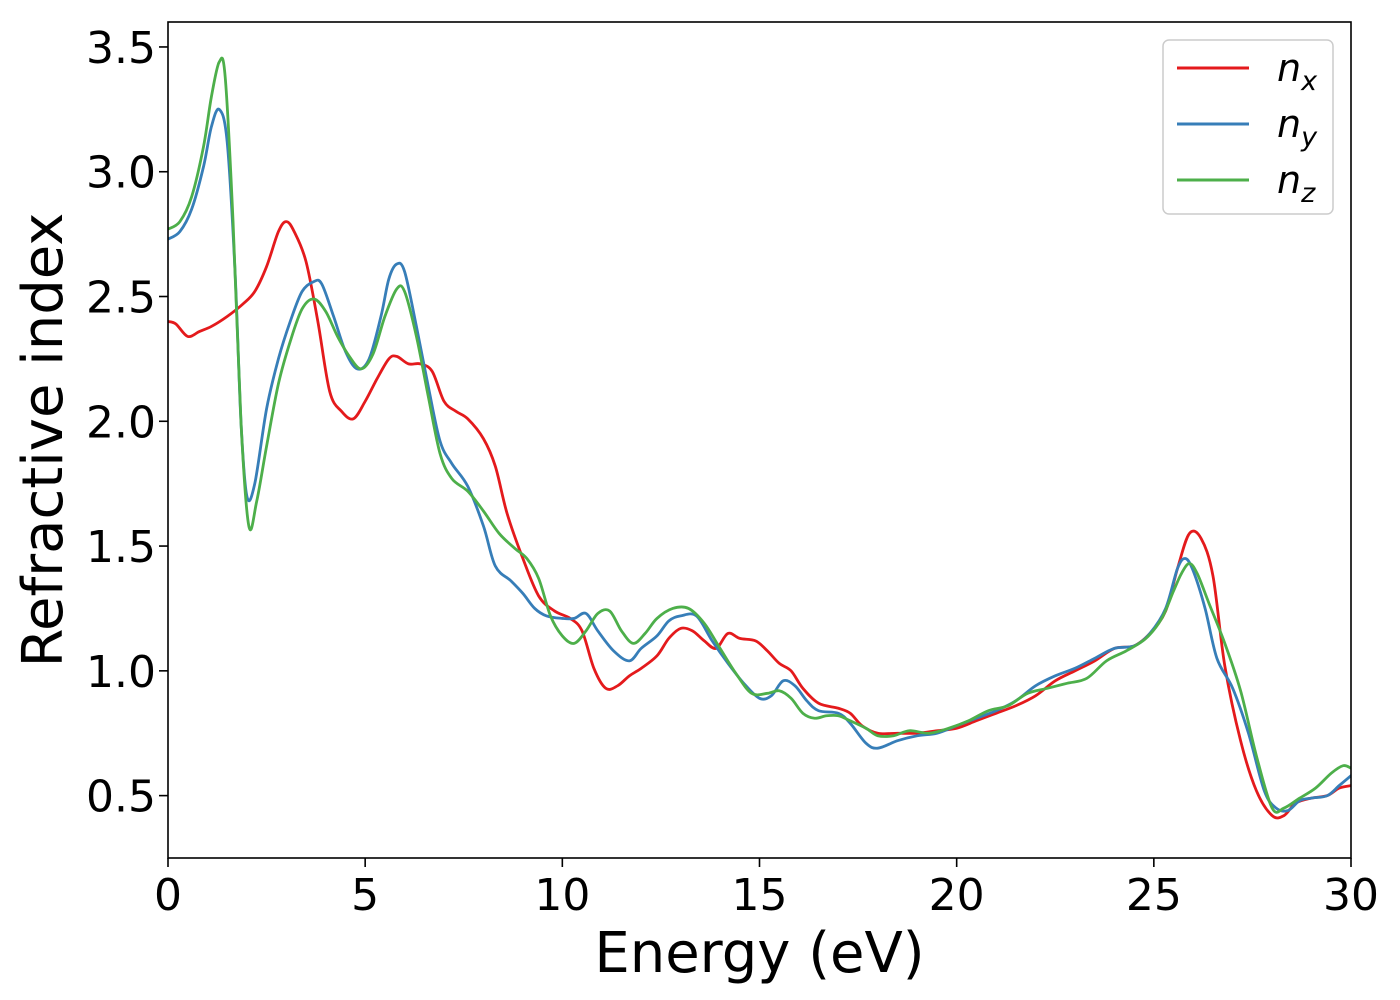 The height and width of the screenshot is (1000, 1400). What do you see at coordinates (1296, 183) in the screenshot?
I see `legend-label-z: nz` at bounding box center [1296, 183].